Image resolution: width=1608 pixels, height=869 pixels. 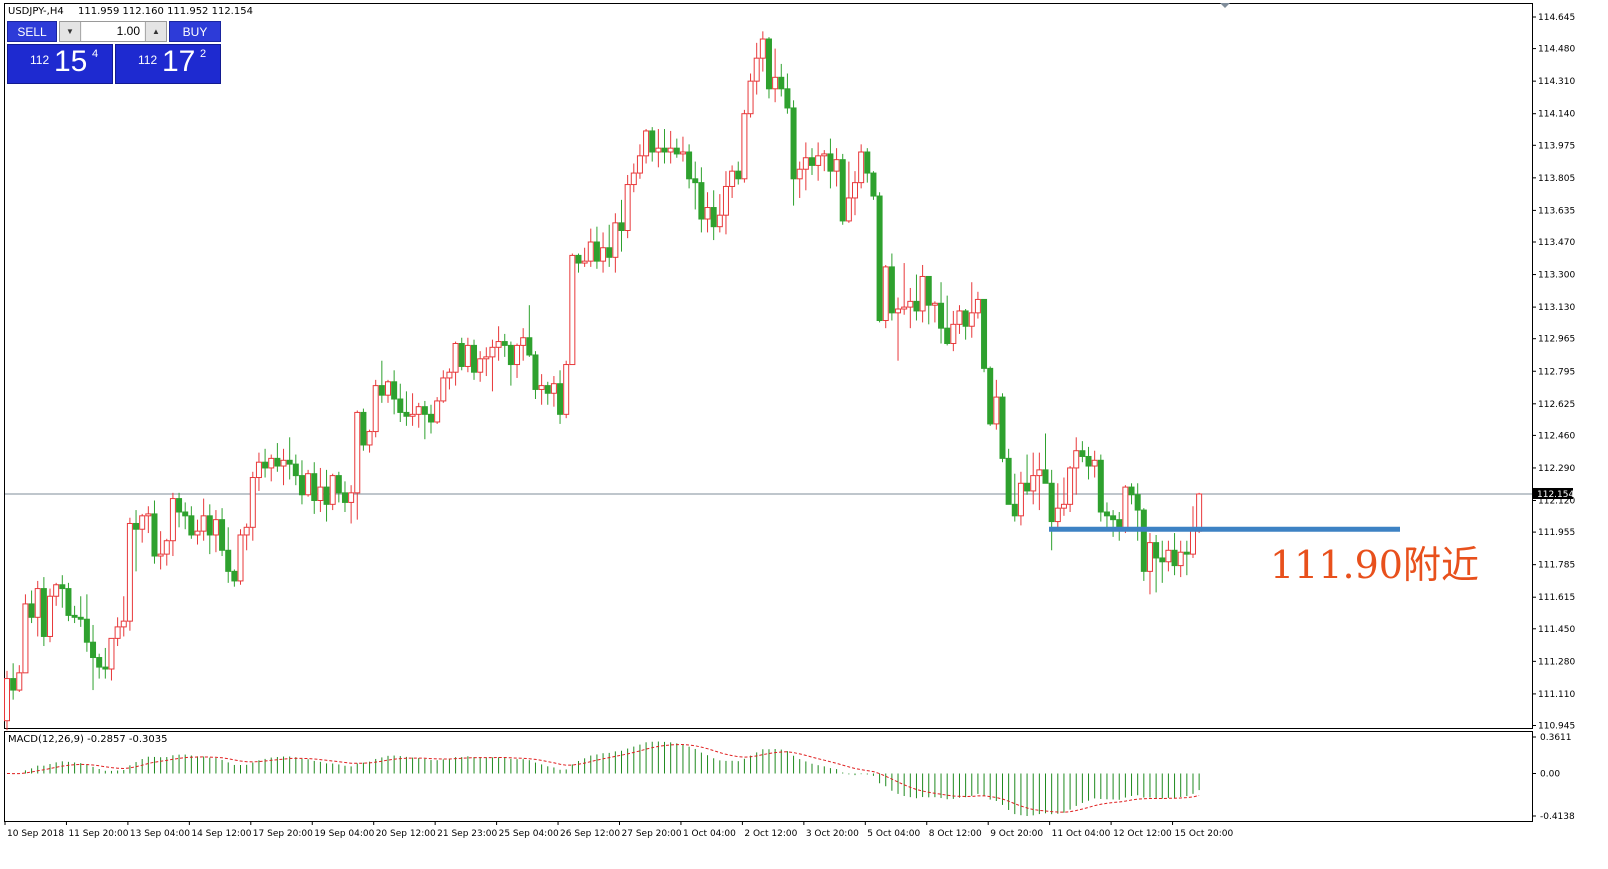 What do you see at coordinates (168, 64) in the screenshot?
I see `buy-price-box: 112 17 2` at bounding box center [168, 64].